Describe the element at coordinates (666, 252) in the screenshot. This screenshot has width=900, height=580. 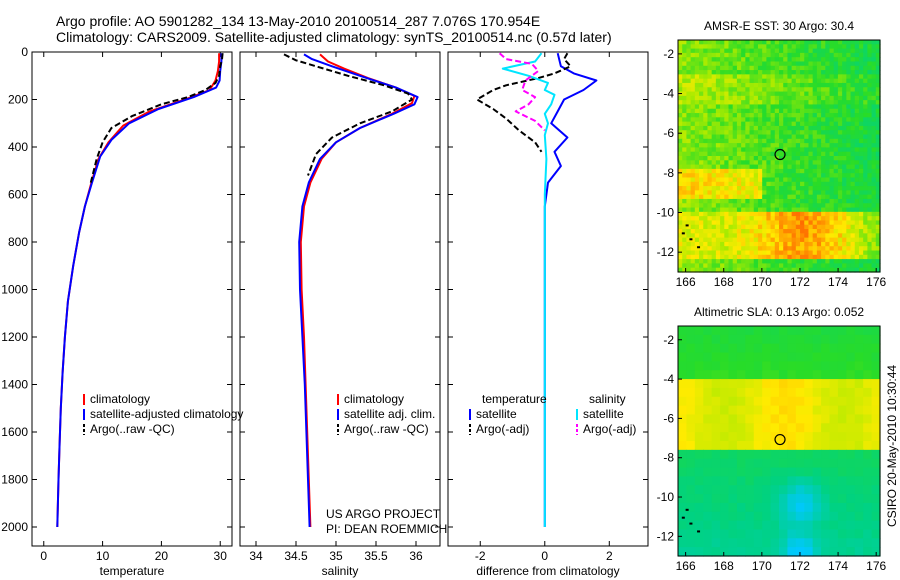
I see `map-y-tick-label: -12` at that location.